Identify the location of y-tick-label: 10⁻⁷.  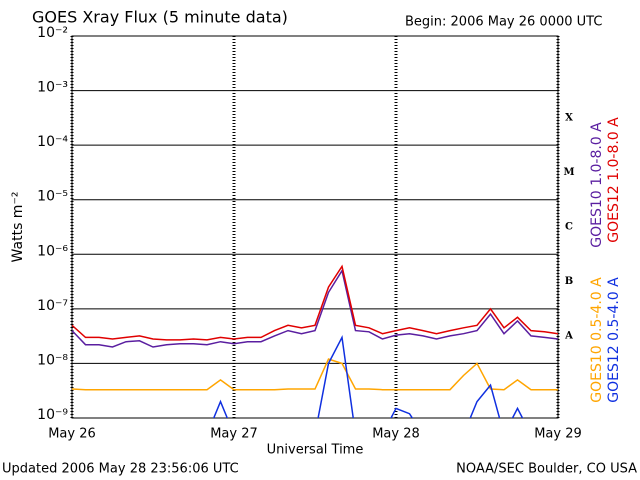
(52, 306).